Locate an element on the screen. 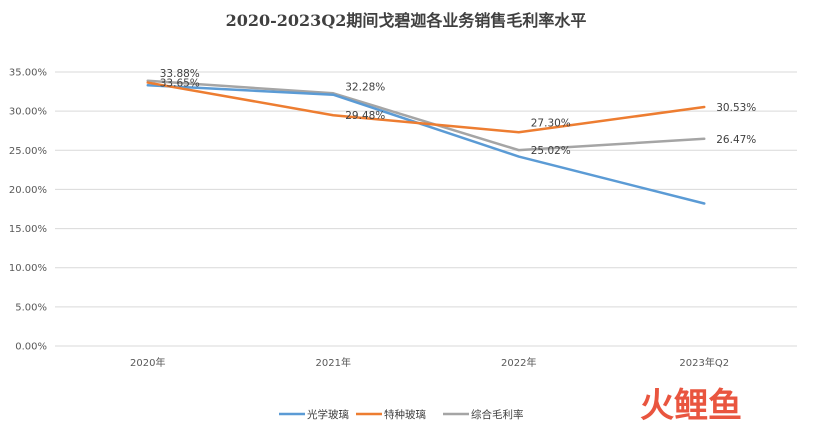  legend: 光学玻璃 特种玻璃 综合毛利率 is located at coordinates (401, 414).